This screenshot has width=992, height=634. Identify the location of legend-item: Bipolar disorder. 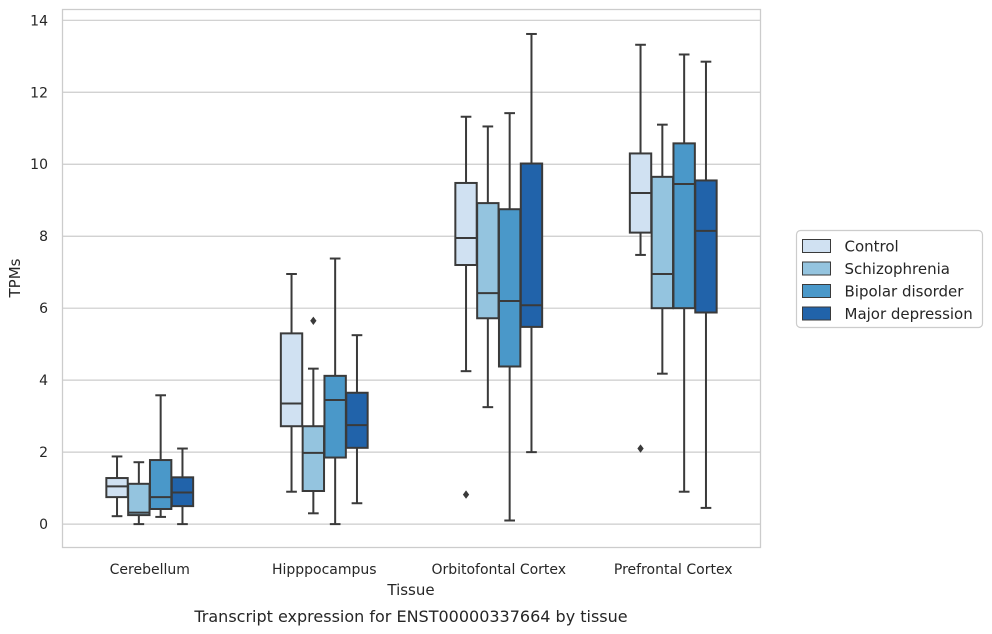
(883, 292).